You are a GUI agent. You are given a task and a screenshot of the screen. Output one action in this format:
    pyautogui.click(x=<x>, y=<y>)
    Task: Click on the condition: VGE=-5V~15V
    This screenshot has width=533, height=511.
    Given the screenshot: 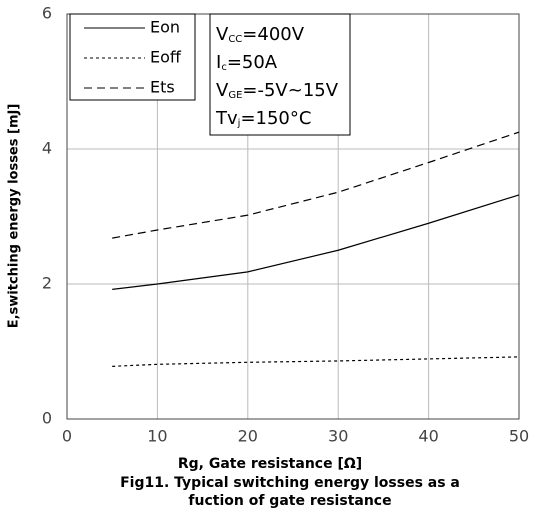 What is the action you would take?
    pyautogui.click(x=277, y=90)
    